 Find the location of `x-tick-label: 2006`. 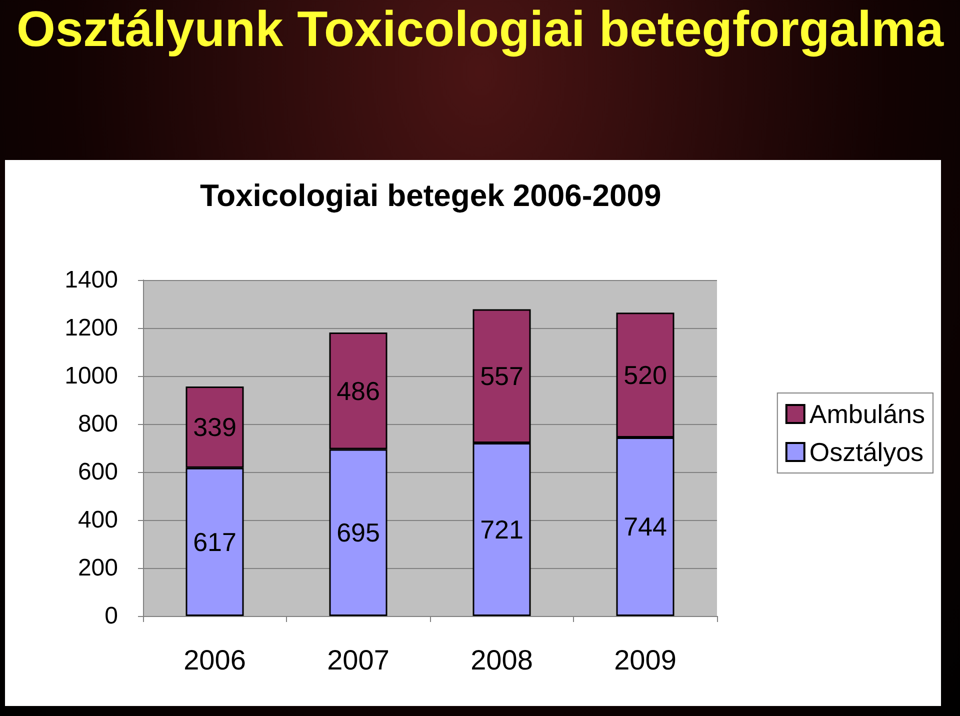

x-tick-label: 2006 is located at coordinates (215, 660).